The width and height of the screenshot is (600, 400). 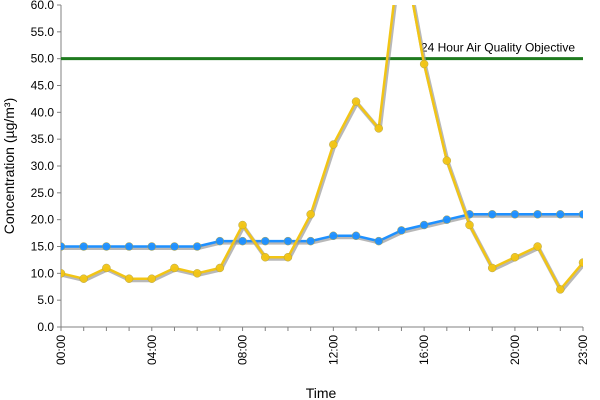 I want to click on y-tick-label: 5.0, so click(x=45, y=300).